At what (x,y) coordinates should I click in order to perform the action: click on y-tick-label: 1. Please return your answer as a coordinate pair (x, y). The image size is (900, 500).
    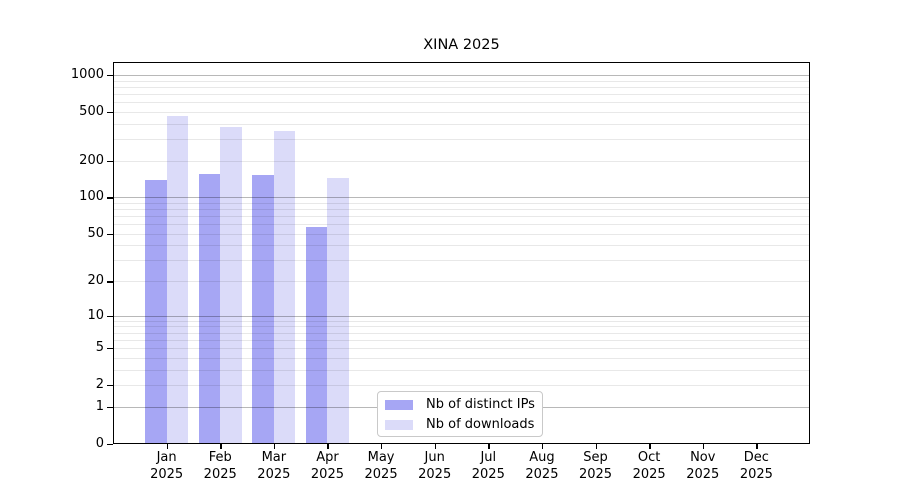
    Looking at the image, I should click on (99, 406).